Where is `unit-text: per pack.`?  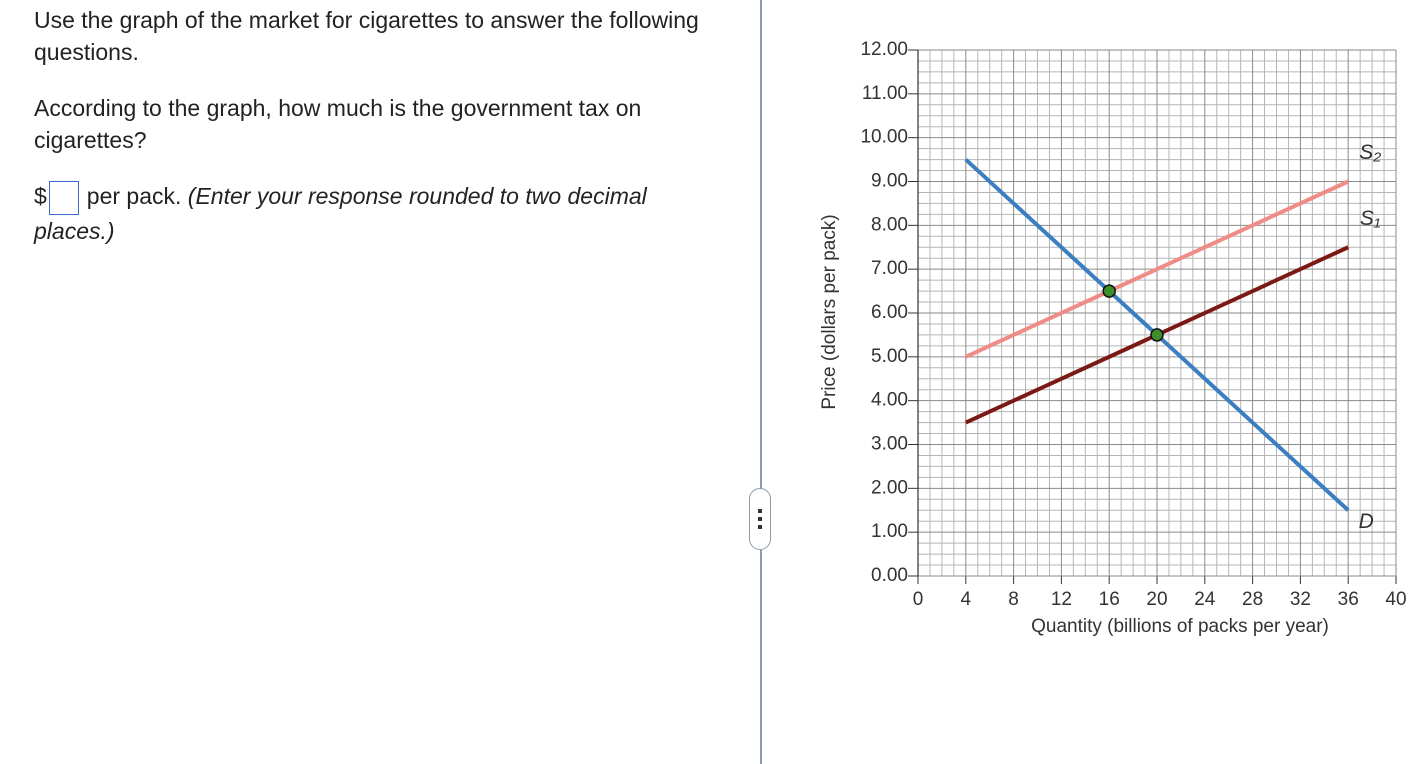
unit-text: per pack. is located at coordinates (134, 196).